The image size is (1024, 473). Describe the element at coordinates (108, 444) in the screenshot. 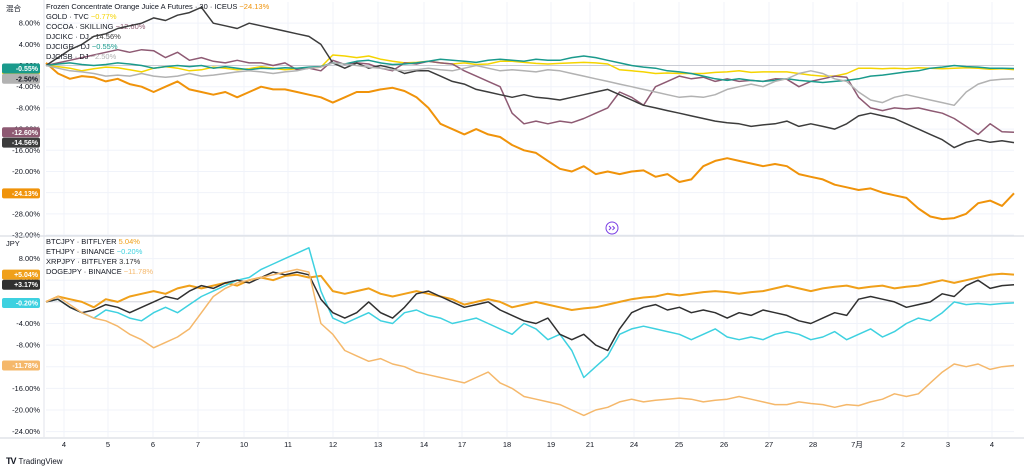

I see `x-tick-label: 5` at that location.